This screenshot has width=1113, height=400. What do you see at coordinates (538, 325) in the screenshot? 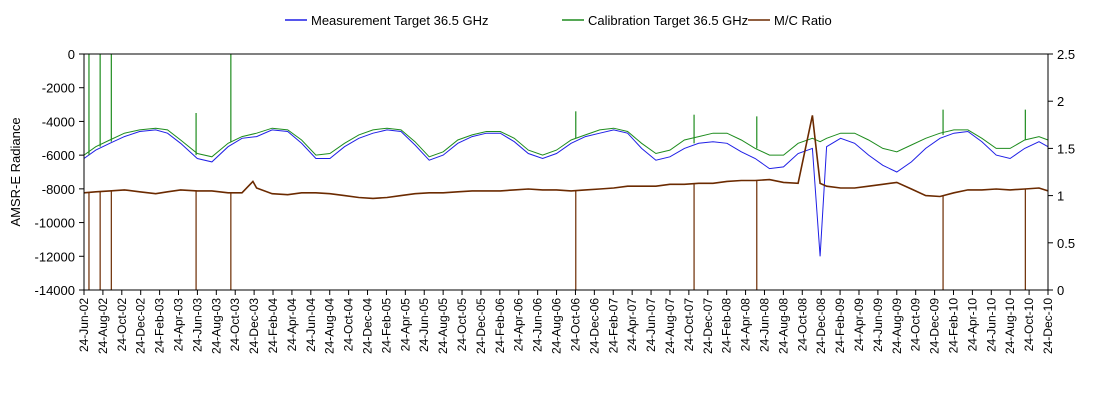
I see `x-tick-label: 24-Jun-06` at bounding box center [538, 325].